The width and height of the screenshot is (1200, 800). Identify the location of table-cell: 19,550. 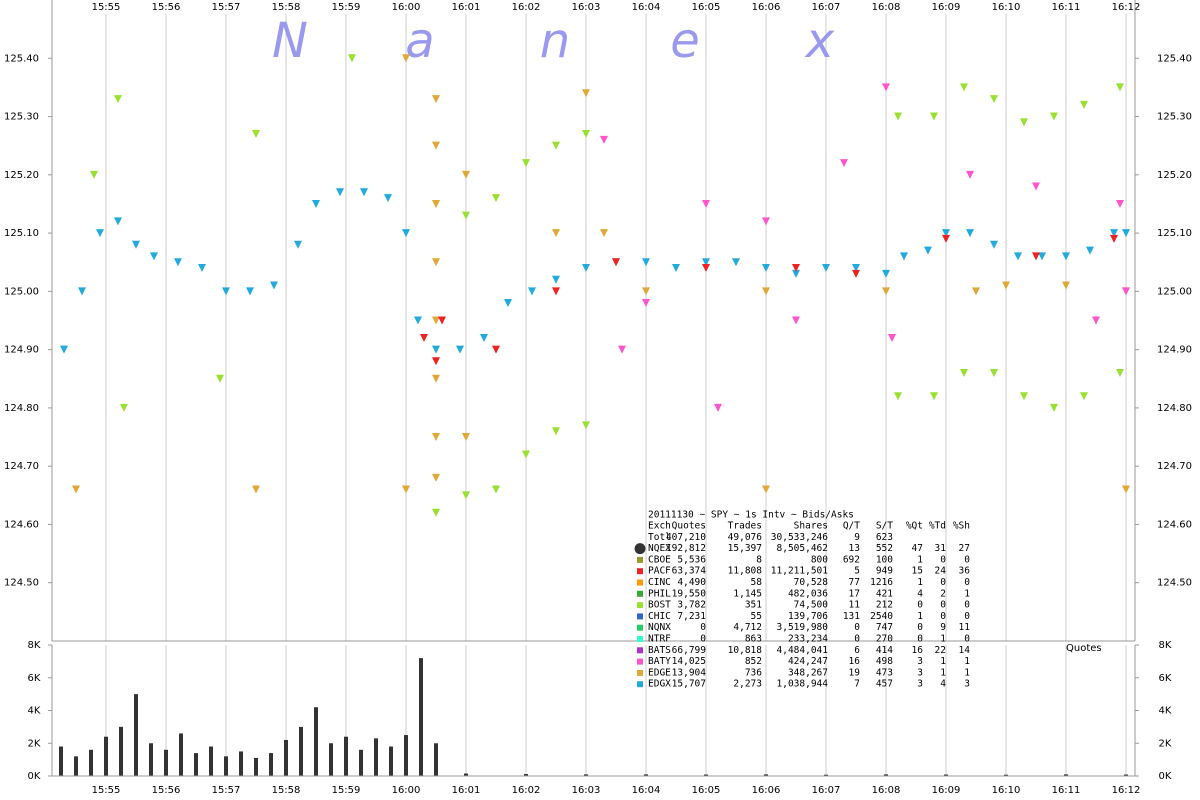
(689, 593).